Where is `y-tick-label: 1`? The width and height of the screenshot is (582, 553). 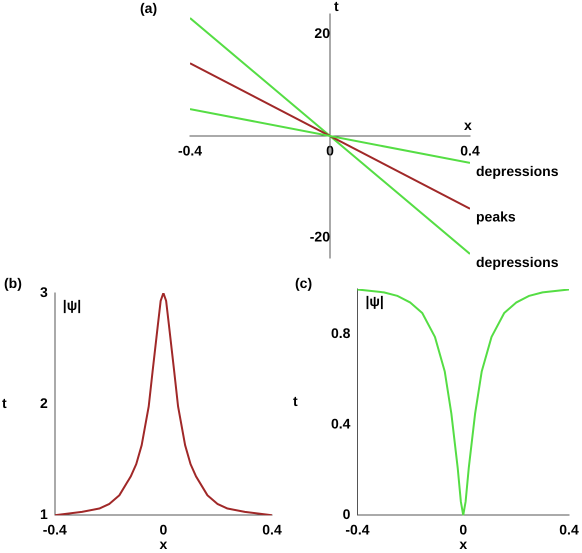 y-tick-label: 1 is located at coordinates (44, 514).